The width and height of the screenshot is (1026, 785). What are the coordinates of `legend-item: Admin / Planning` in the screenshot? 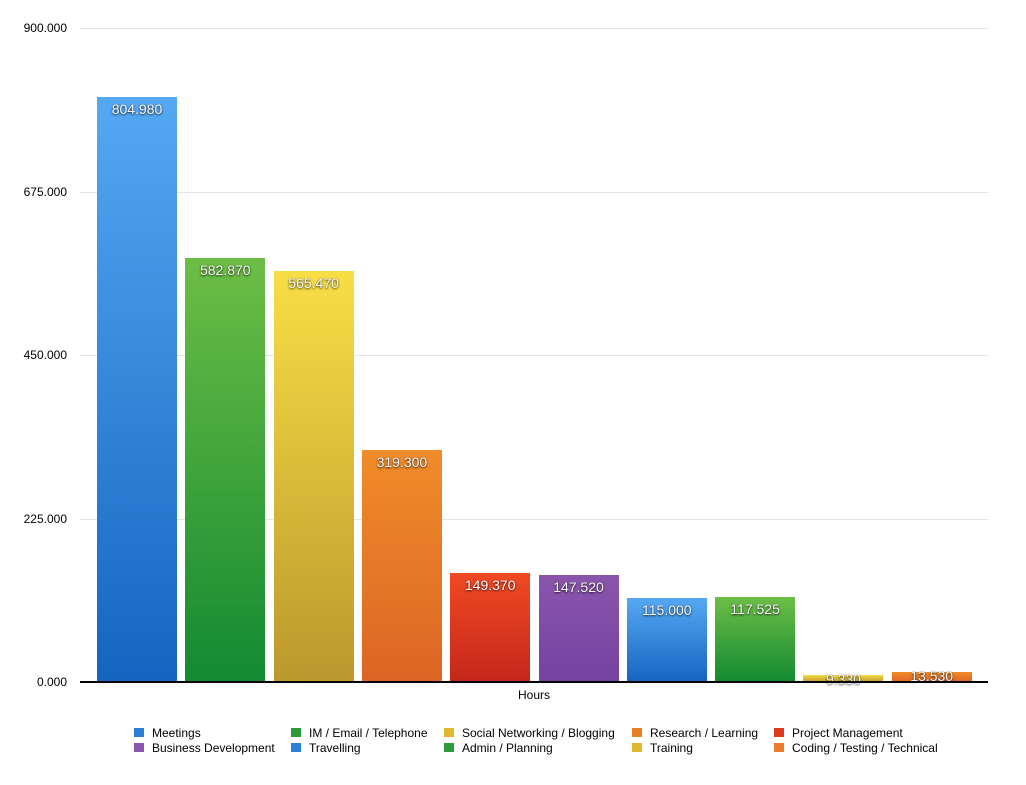 It's located at (498, 748).